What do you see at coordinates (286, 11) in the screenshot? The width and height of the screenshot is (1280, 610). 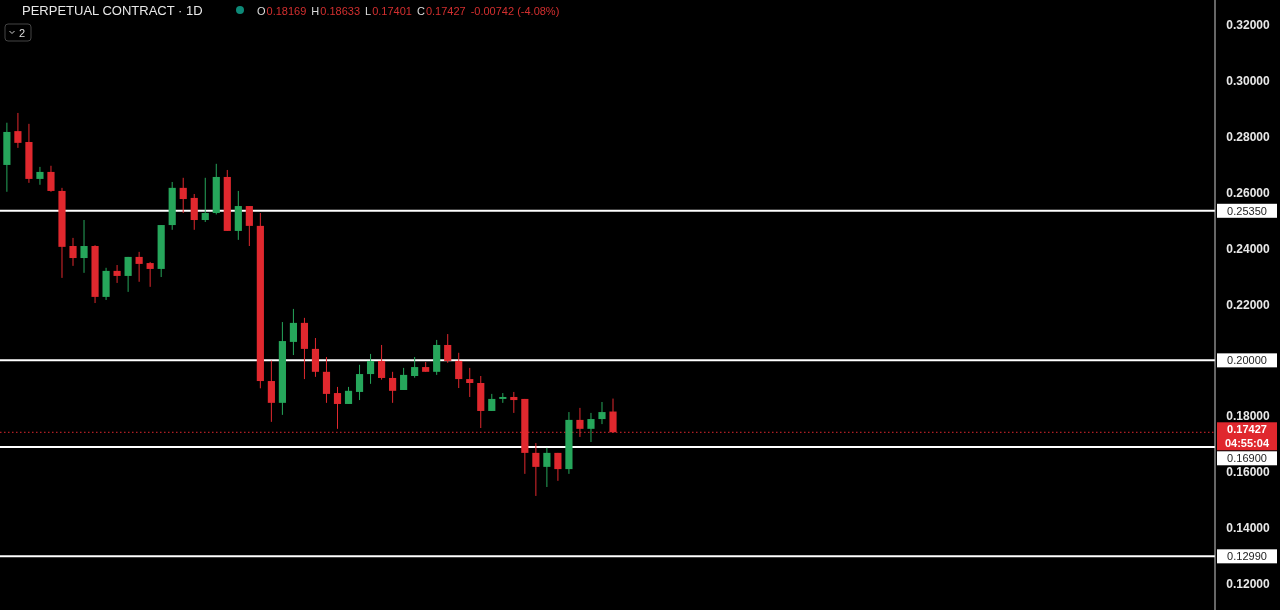 I see `annotation: 0.18169` at bounding box center [286, 11].